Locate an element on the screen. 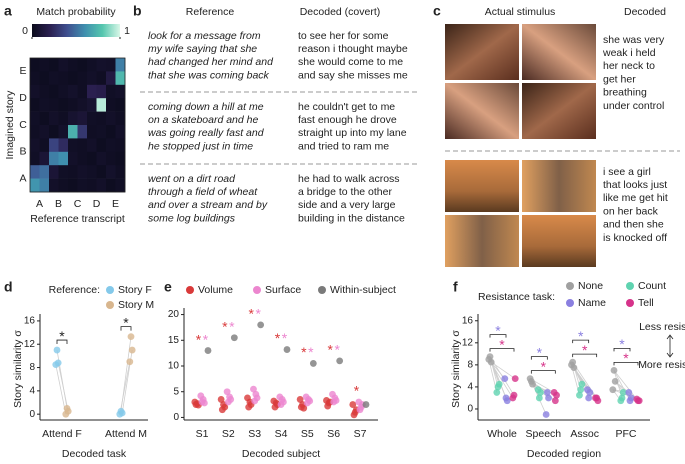 This screenshot has height=464, width=685. panel-label: d is located at coordinates (8, 287).